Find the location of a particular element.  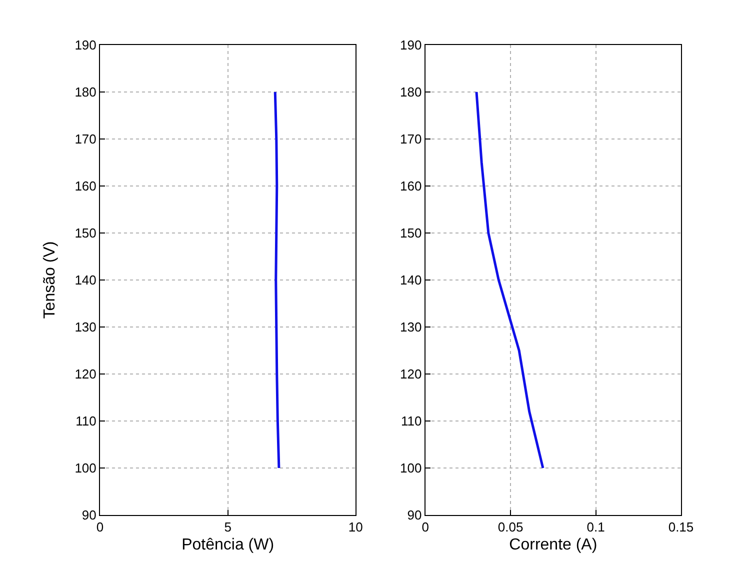

x-axis-title: Corrente (A) is located at coordinates (553, 545).